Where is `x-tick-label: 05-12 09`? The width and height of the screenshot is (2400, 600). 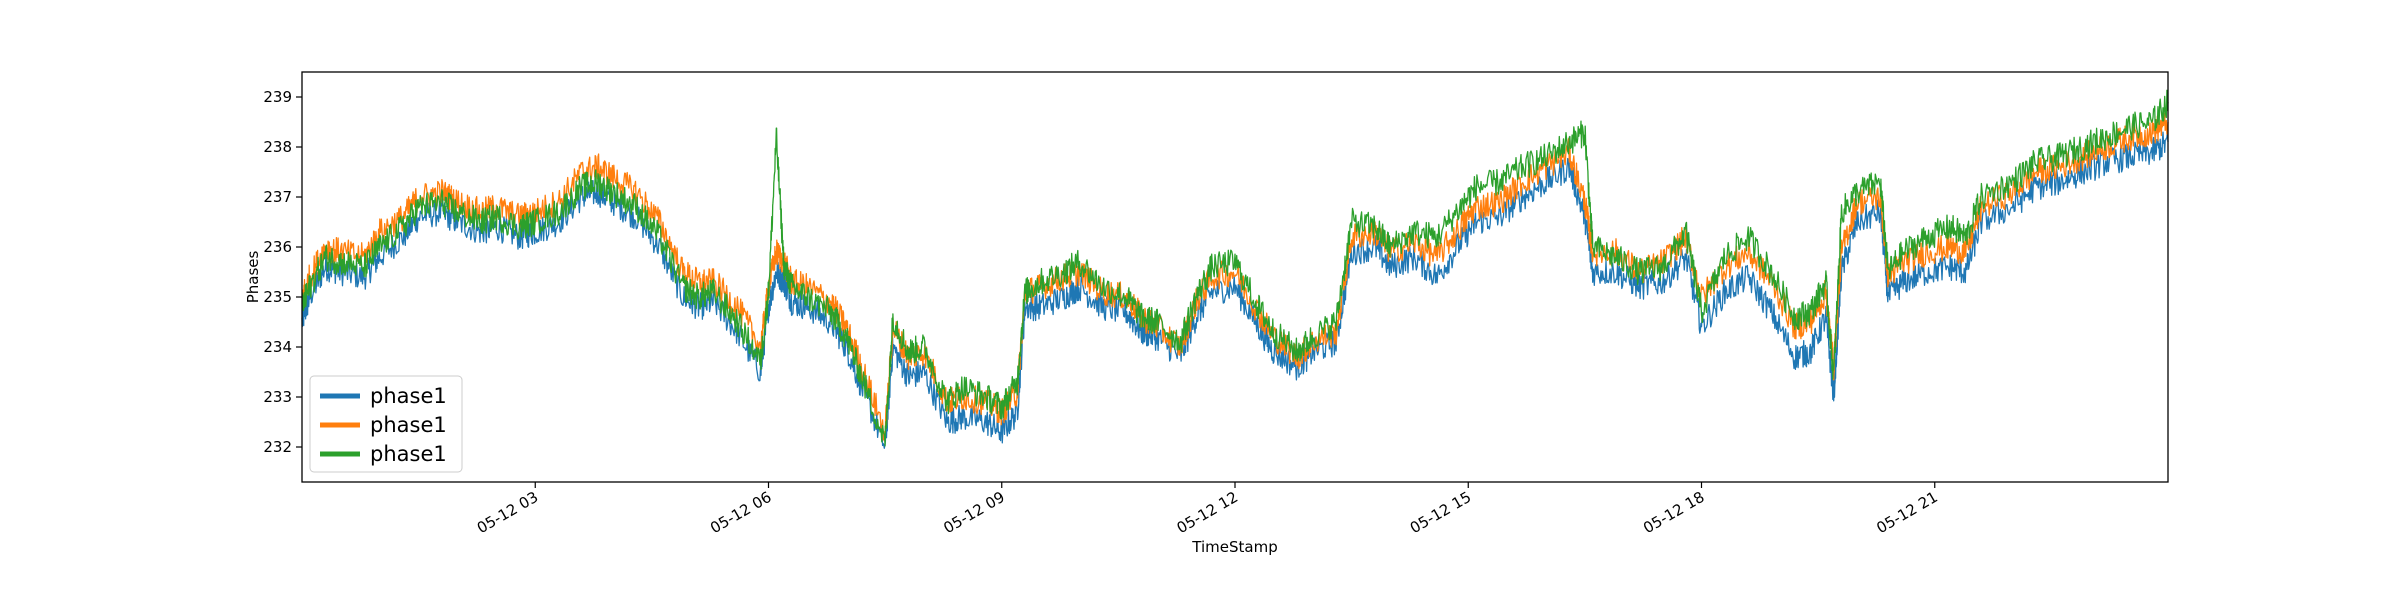 x-tick-label: 05-12 09 is located at coordinates (973, 512).